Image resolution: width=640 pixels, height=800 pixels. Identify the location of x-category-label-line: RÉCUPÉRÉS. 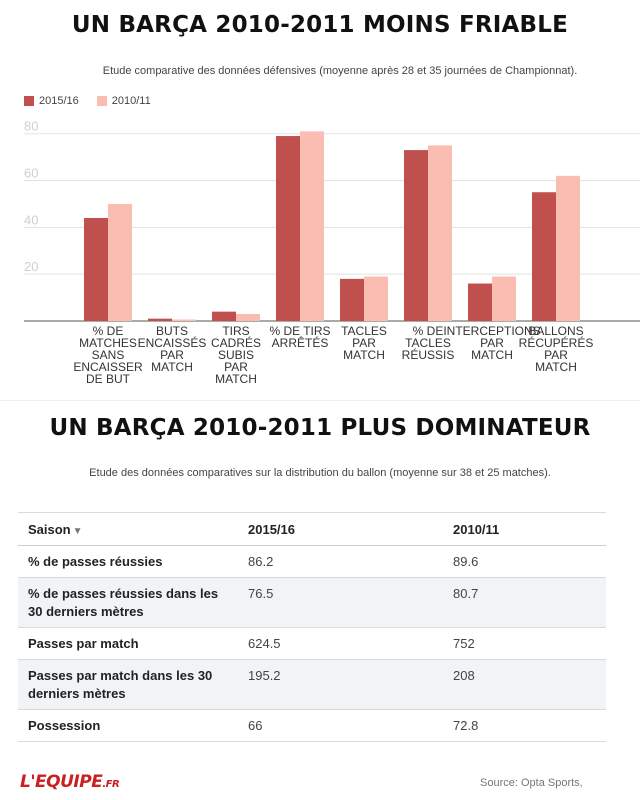
(556, 342).